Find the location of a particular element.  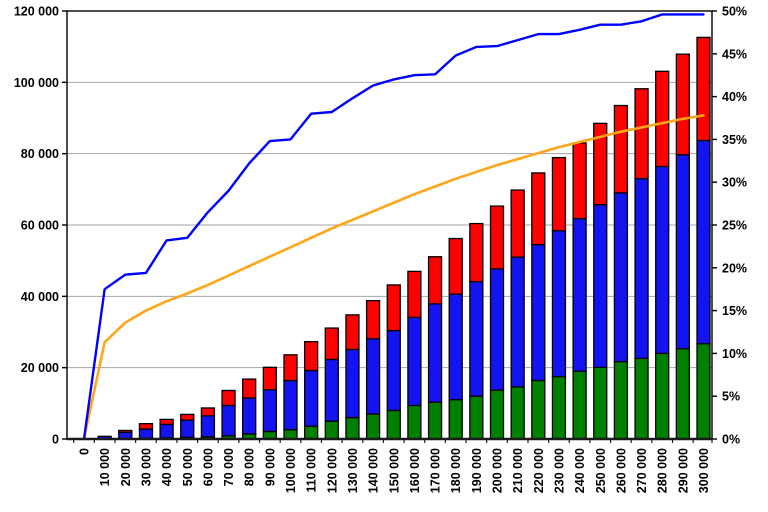

x-axis-label: 160 000 is located at coordinates (415, 470).